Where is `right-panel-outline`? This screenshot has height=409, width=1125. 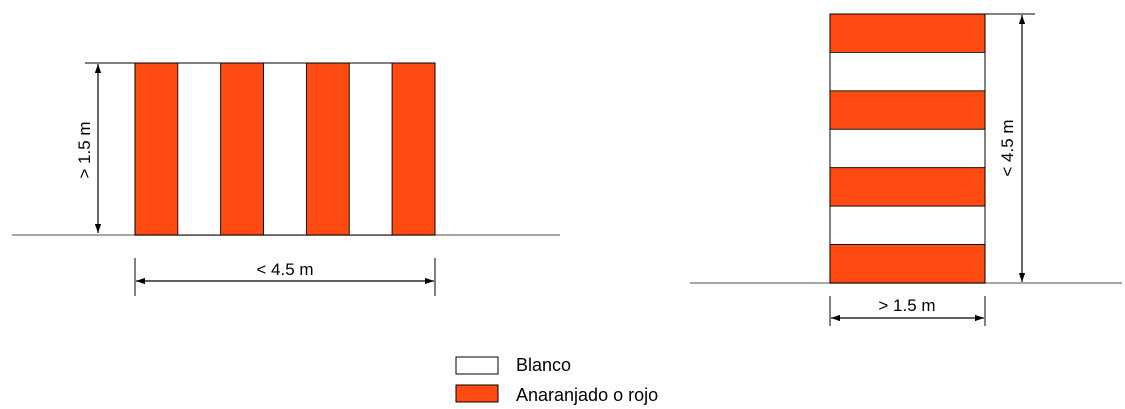 right-panel-outline is located at coordinates (907, 148).